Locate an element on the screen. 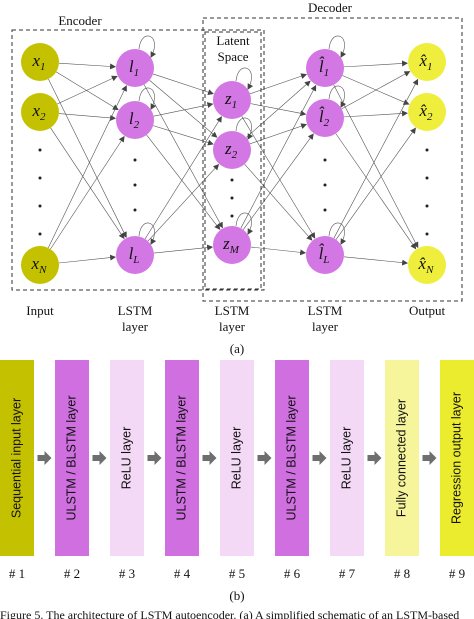  node-subscript: M is located at coordinates (234, 250).